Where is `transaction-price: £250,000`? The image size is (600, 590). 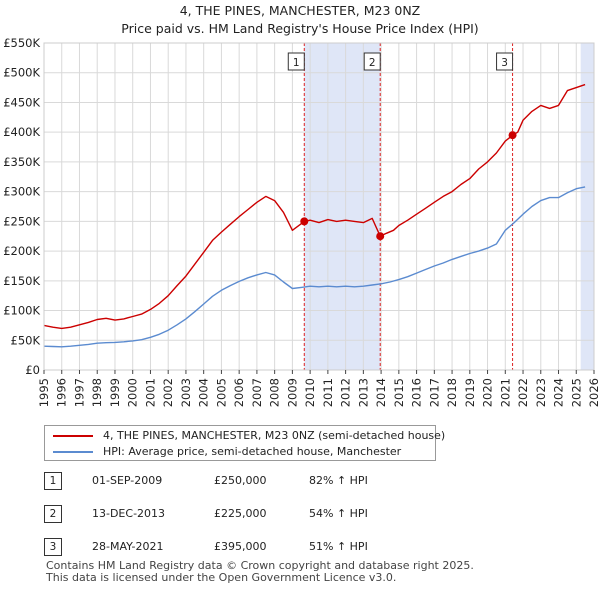 transaction-price: £250,000 is located at coordinates (240, 480).